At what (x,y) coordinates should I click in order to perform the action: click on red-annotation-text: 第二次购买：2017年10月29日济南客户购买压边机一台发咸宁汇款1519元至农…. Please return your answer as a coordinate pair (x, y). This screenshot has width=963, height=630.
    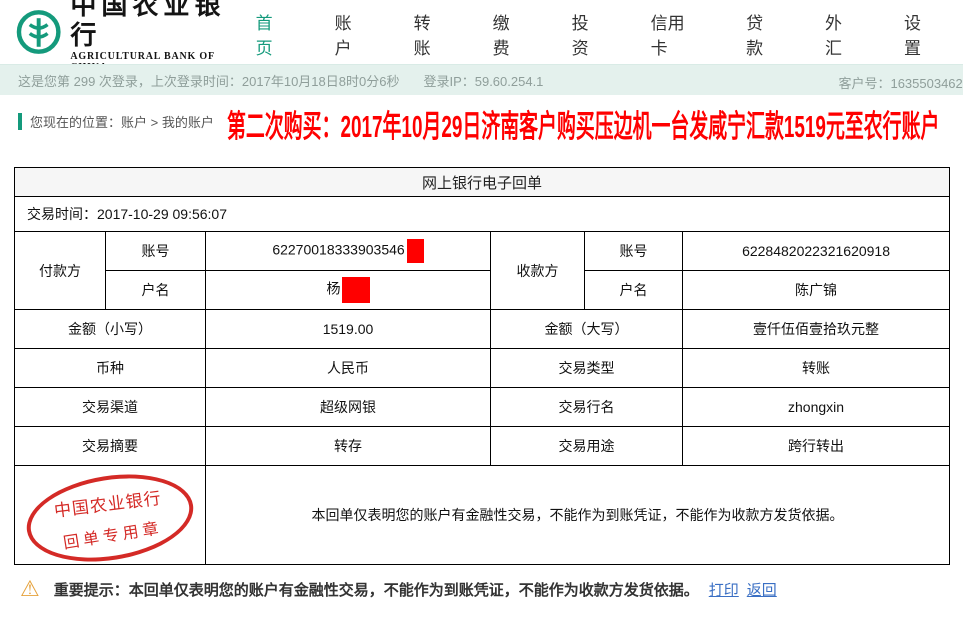
    Looking at the image, I should click on (583, 126).